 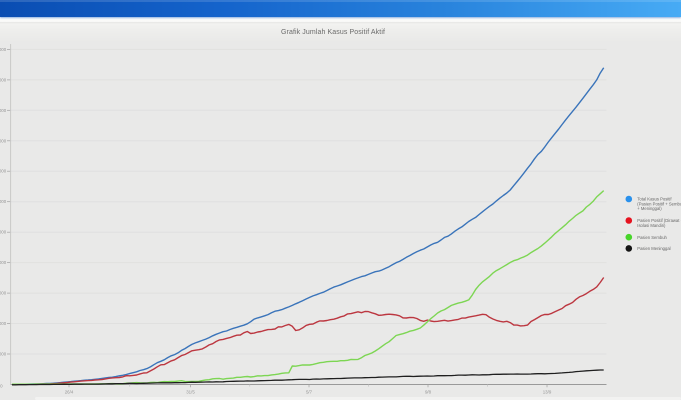 What do you see at coordinates (3, 110) in the screenshot?
I see `svg-text: 27.000` at bounding box center [3, 110].